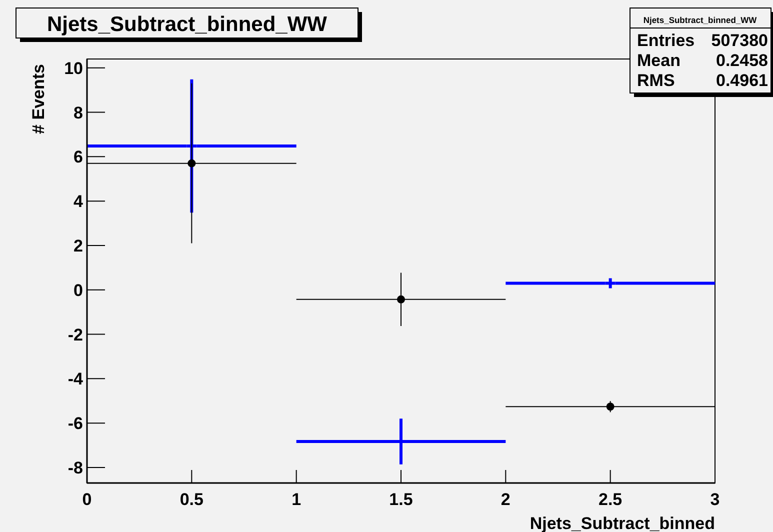 This screenshot has height=532, width=773. Describe the element at coordinates (78, 112) in the screenshot. I see `y-tick-label: 8` at that location.